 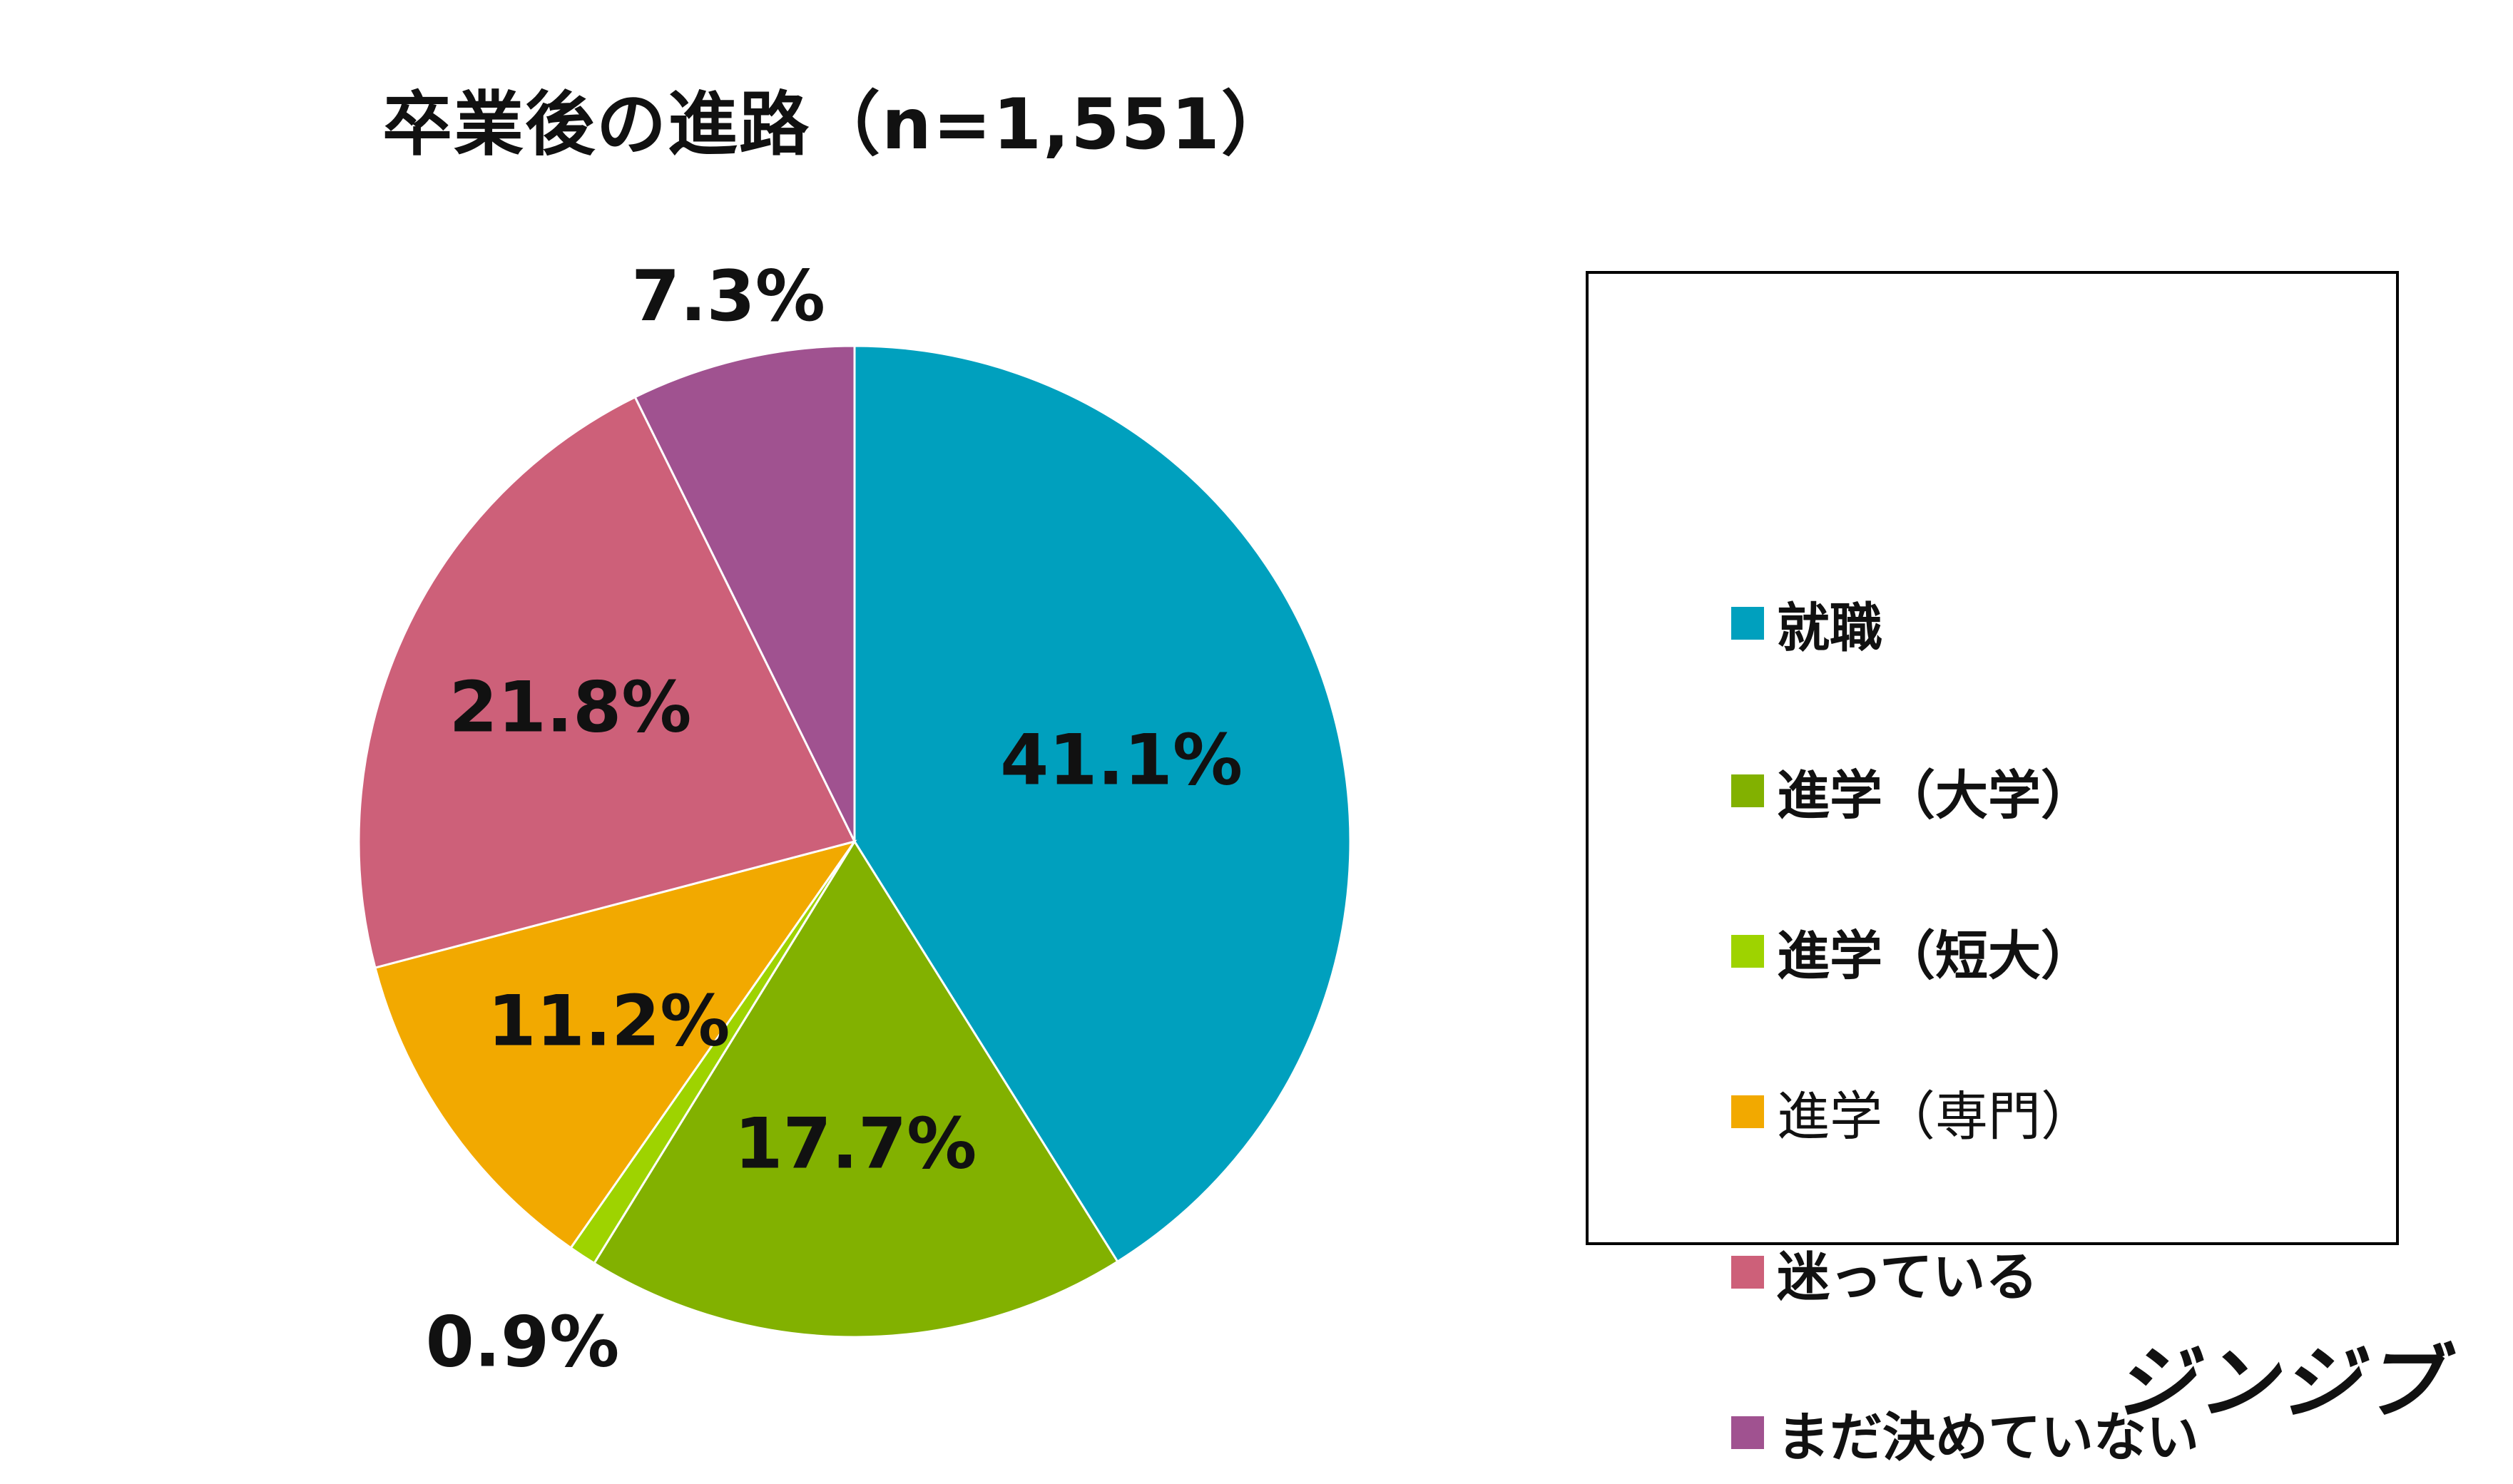 I want to click on pie-slice-not-decided-yet, so click(x=744, y=593).